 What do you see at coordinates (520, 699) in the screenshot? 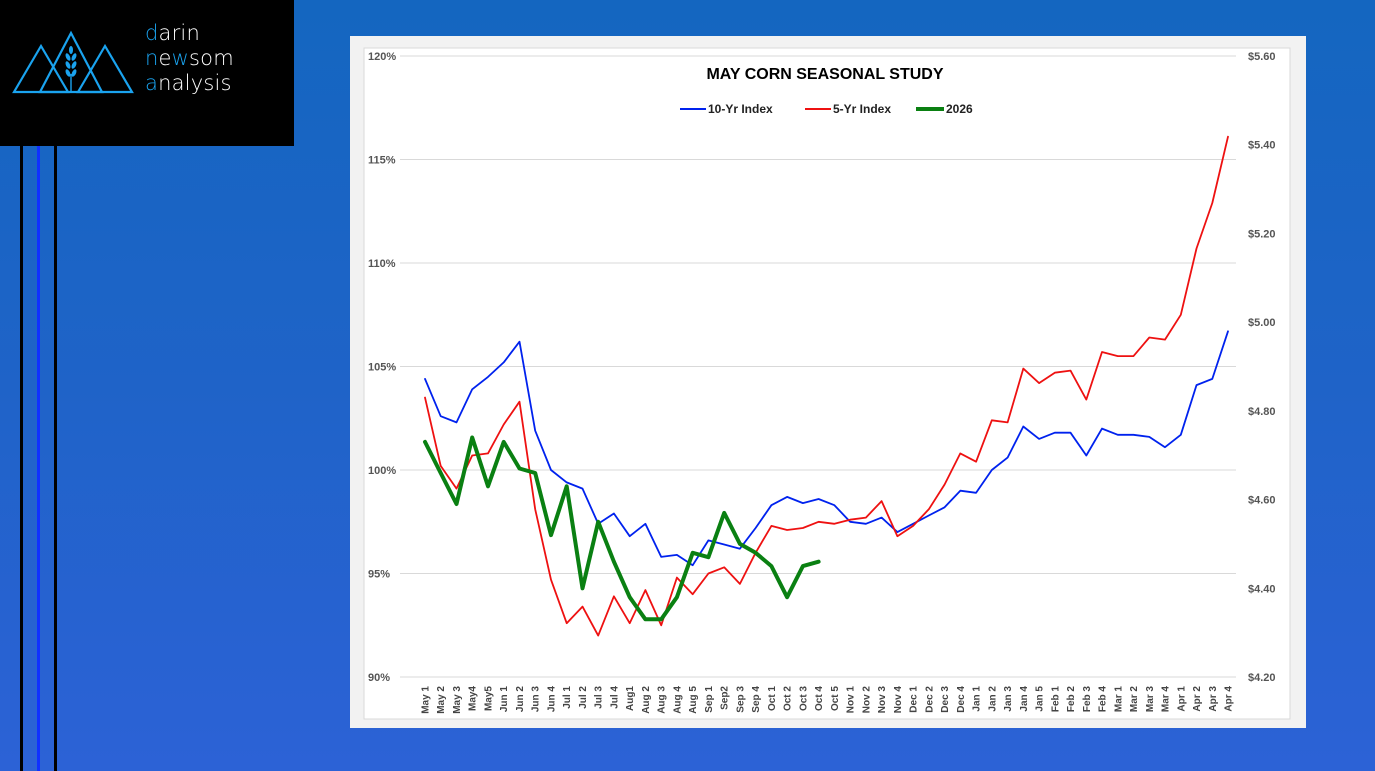
I see `x-tick-label: Jun 2` at bounding box center [520, 699].